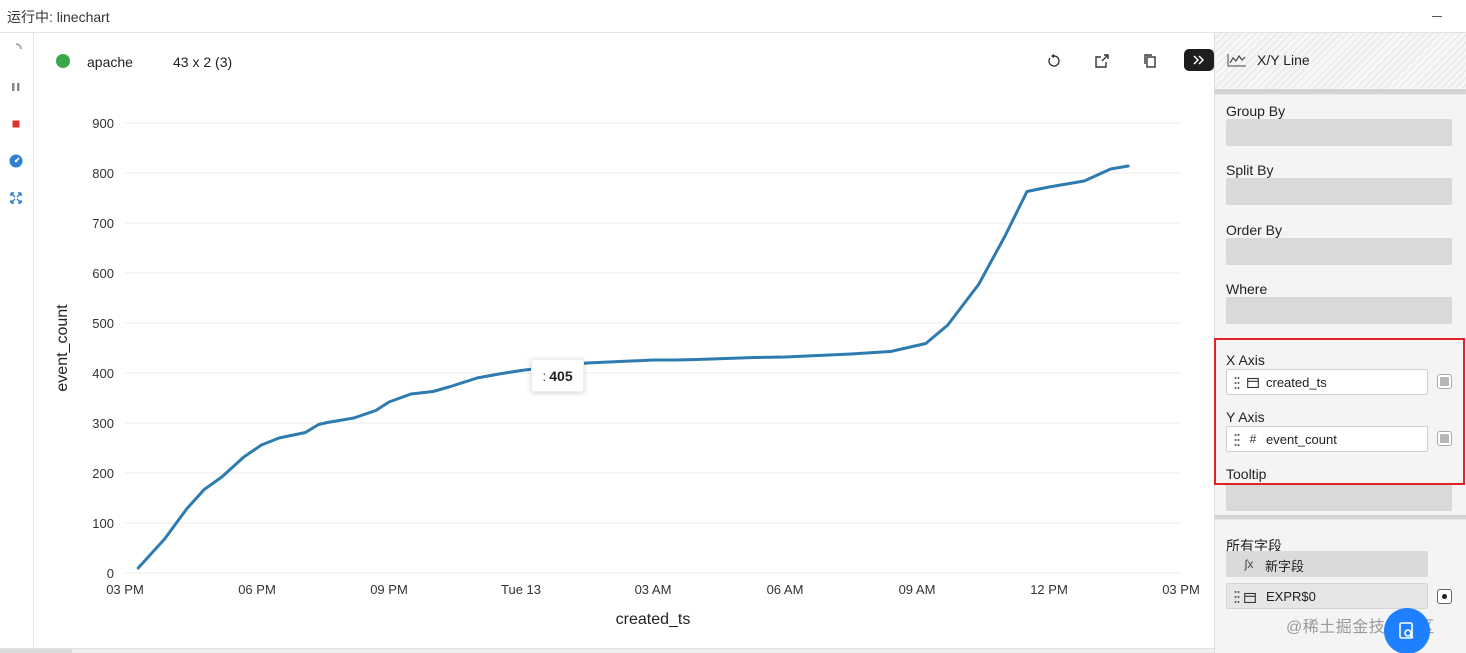 The width and height of the screenshot is (1466, 653). I want to click on minimize-button, so click(1438, 16).